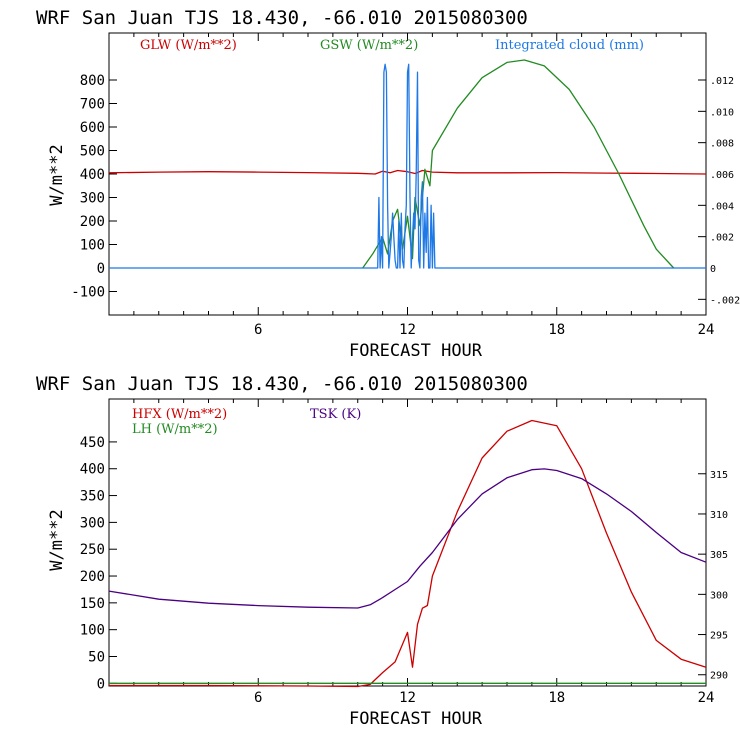 Image resolution: width=740 pixels, height=740 pixels. Describe the element at coordinates (719, 676) in the screenshot. I see `y2-tick-label: 290` at that location.